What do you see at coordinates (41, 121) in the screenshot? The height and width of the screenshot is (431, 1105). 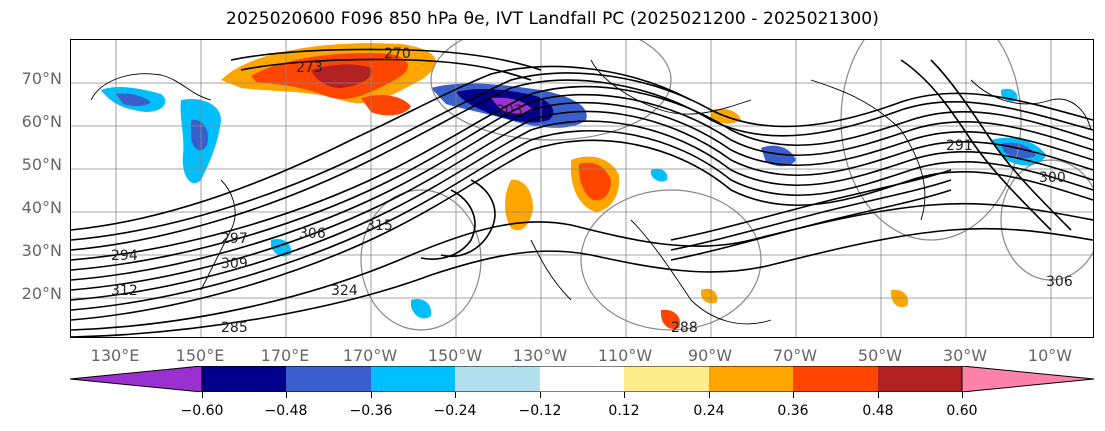 I see `lat-label-60n: 60°N` at bounding box center [41, 121].